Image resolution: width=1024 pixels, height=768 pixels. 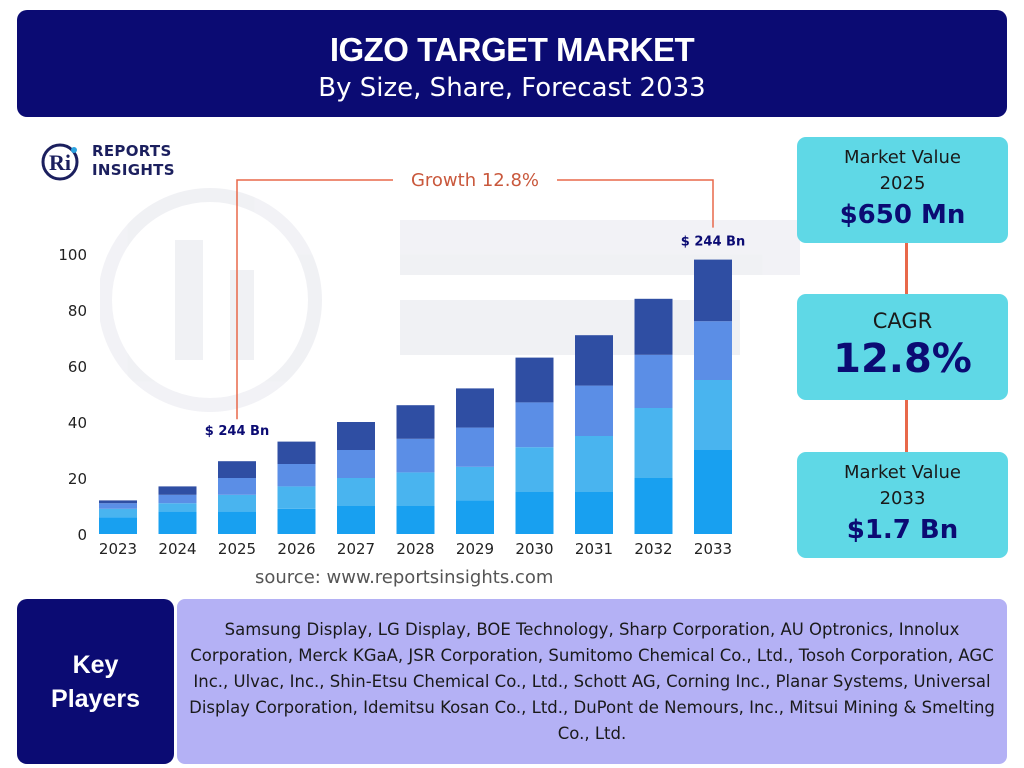 I want to click on market-value-2033-card: Market Value 2033 $1.7 Bn, so click(x=902, y=505).